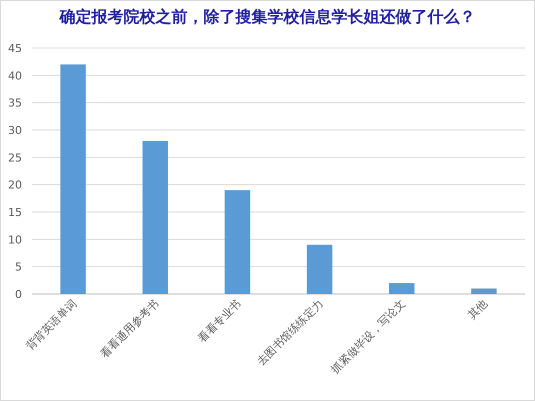 This screenshot has height=401, width=535. Describe the element at coordinates (15, 48) in the screenshot. I see `y-tick-label: 45` at that location.